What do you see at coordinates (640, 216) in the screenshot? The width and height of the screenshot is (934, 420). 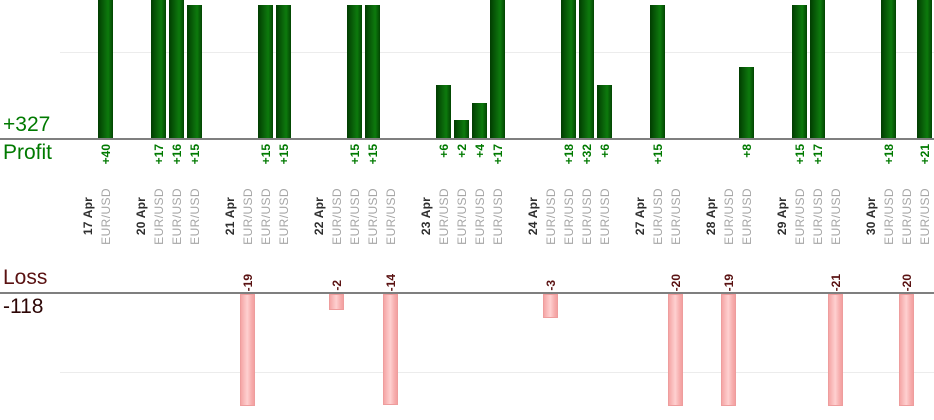 I see `date-label: 27 Apr` at bounding box center [640, 216].